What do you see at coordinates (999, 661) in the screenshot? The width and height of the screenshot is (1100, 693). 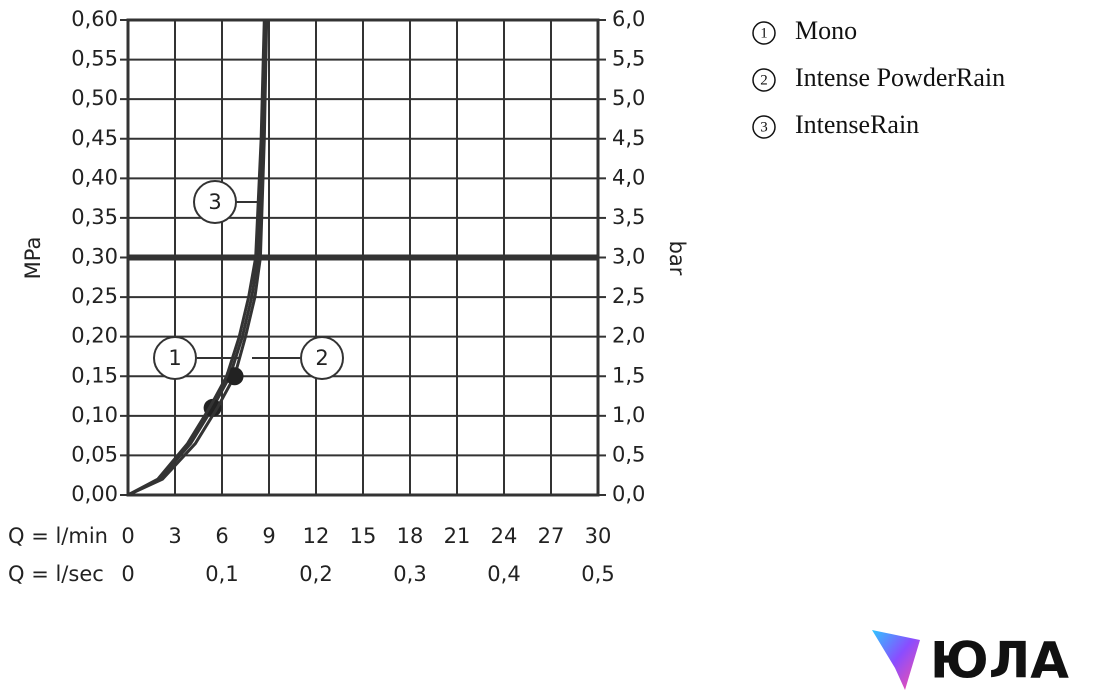 I see `logo-text: ЮЛА` at bounding box center [999, 661].